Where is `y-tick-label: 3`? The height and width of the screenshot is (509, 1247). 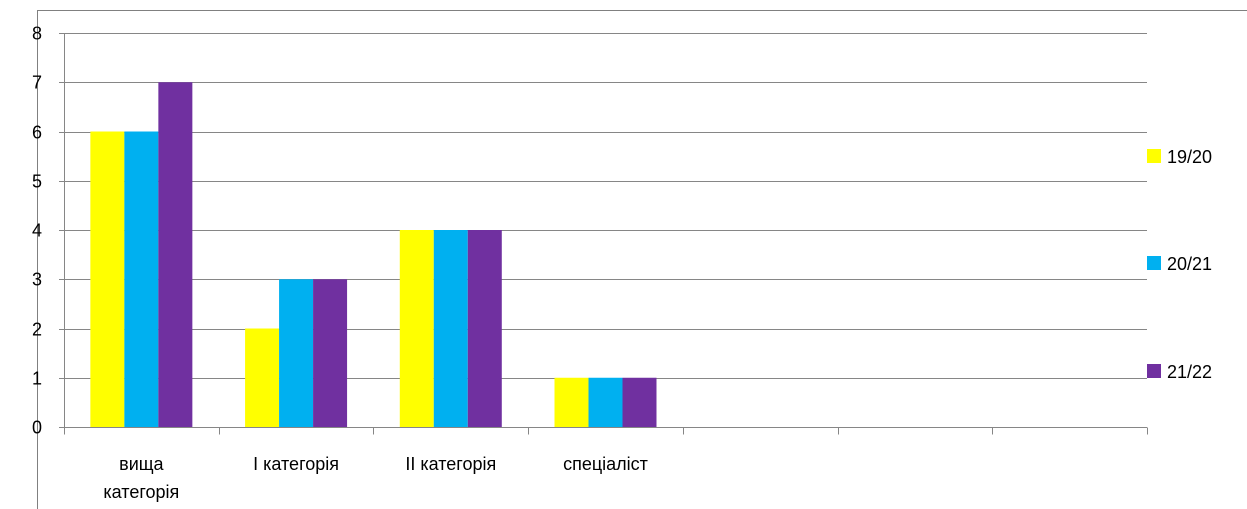
y-tick-label: 3 is located at coordinates (37, 280).